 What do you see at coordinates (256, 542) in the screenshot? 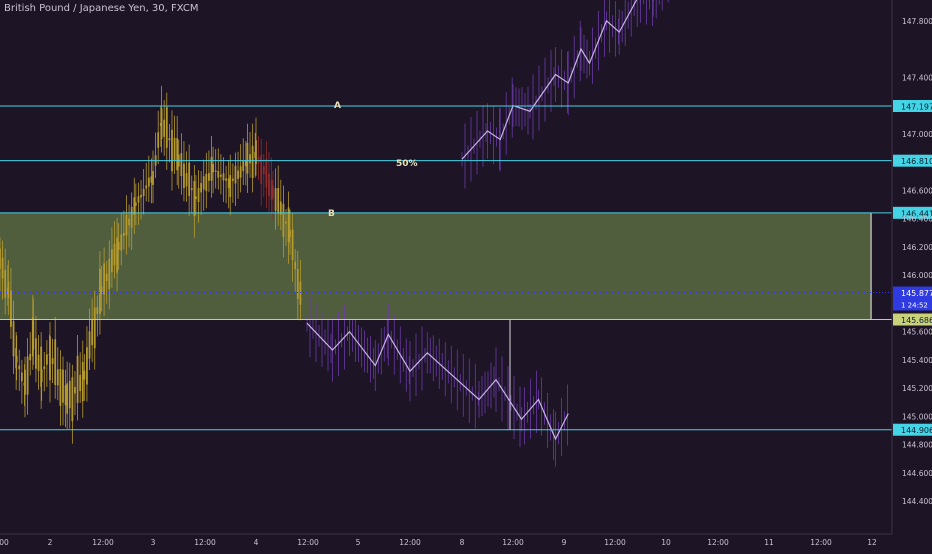
I see `time-tick-label: 4` at bounding box center [256, 542].